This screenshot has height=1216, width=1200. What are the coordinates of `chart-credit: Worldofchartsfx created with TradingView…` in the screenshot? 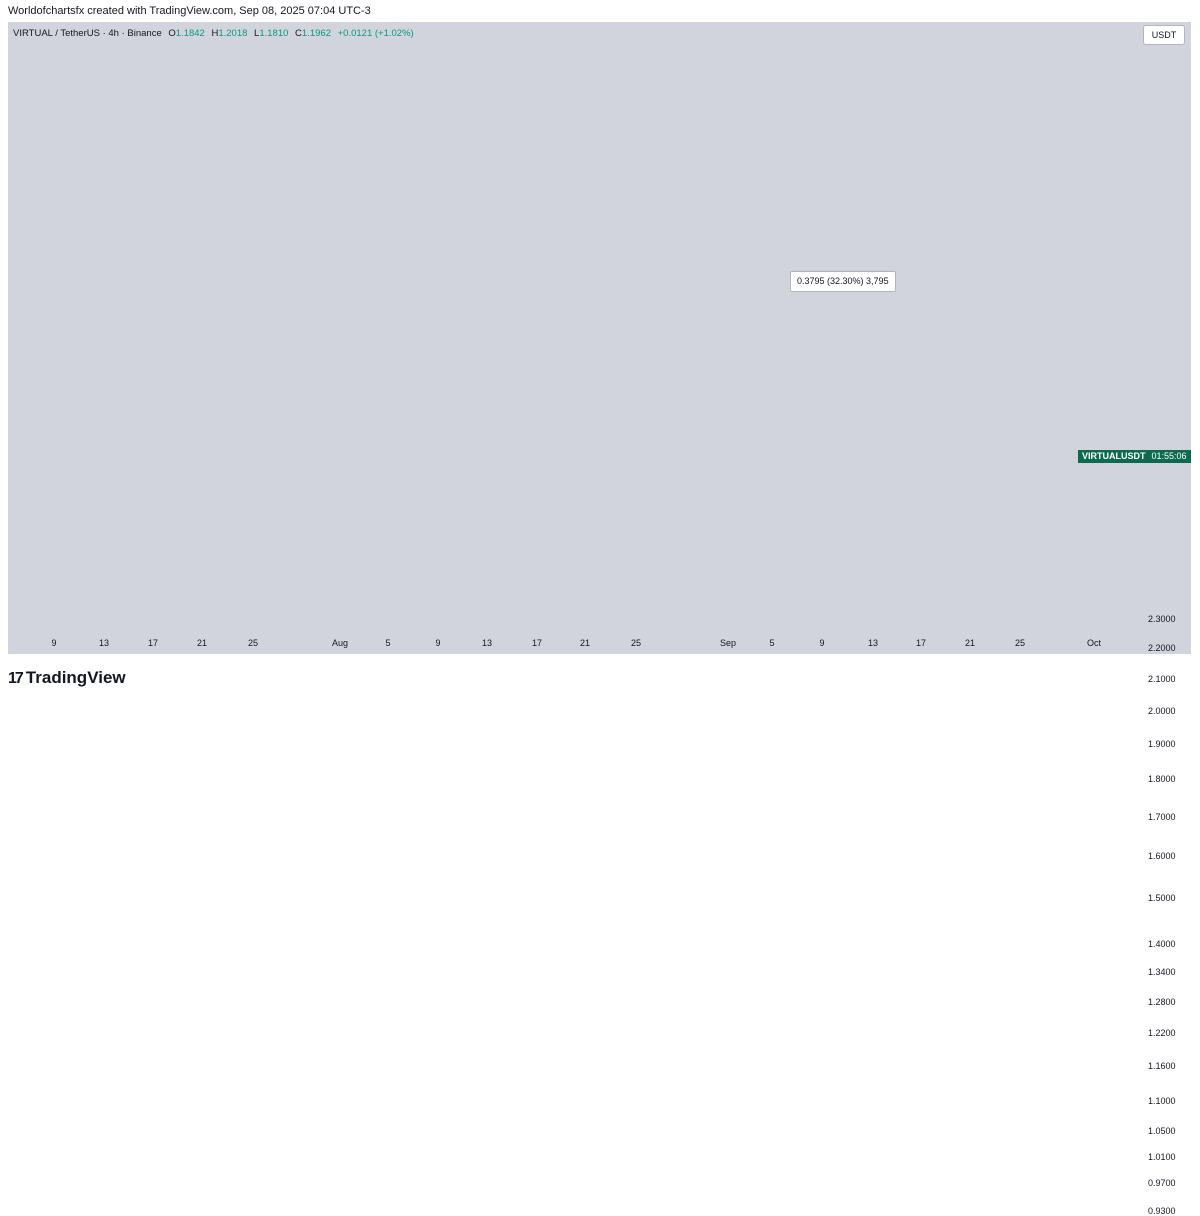 It's located at (189, 11).